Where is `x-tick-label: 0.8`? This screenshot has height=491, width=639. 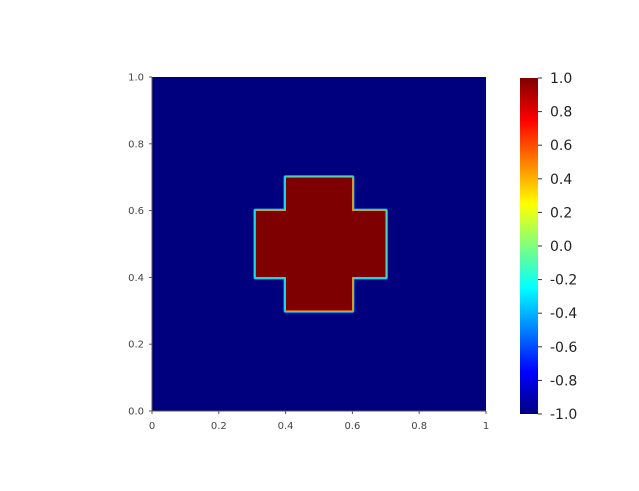
x-tick-label: 0.8 is located at coordinates (419, 426).